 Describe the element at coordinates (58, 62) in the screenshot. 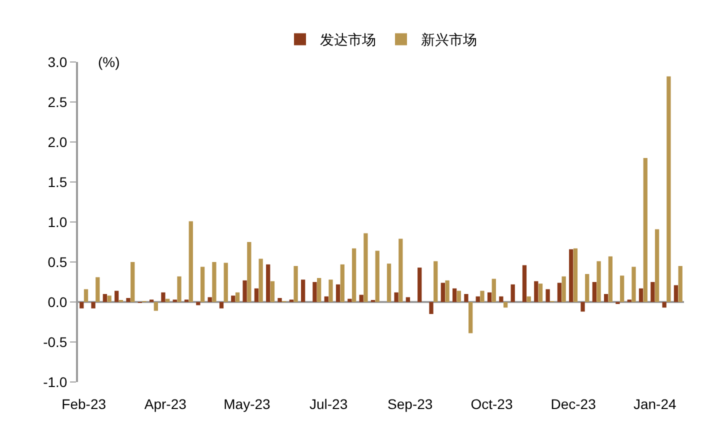

I see `y-tick-label: 3.0` at that location.